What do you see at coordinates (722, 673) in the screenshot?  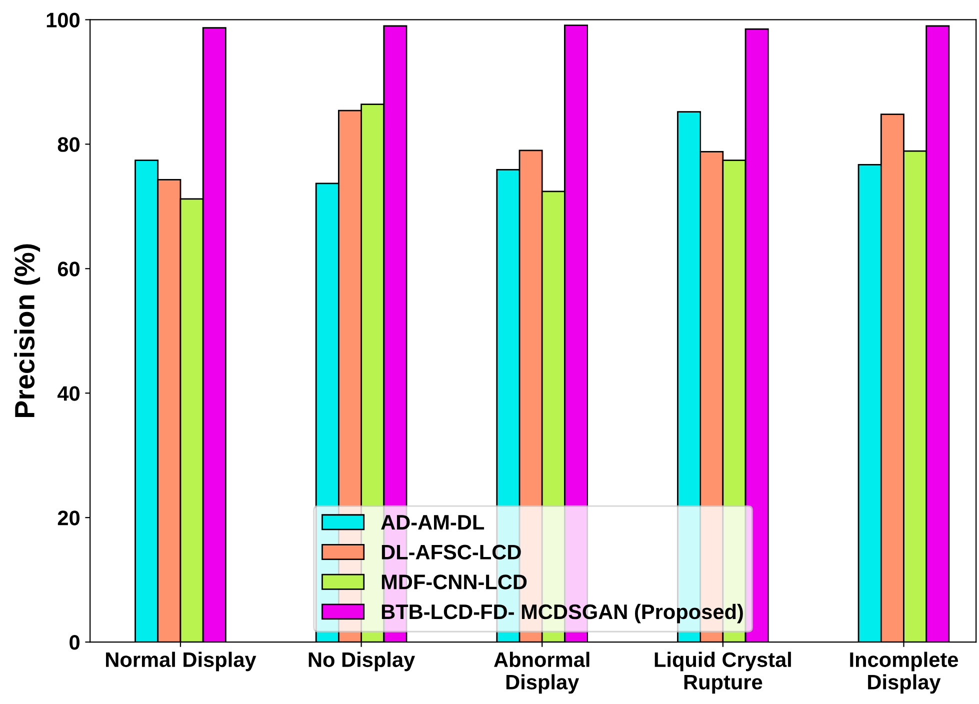 I see `x-tick-label: Liquid Crystal Rupture` at bounding box center [722, 673].